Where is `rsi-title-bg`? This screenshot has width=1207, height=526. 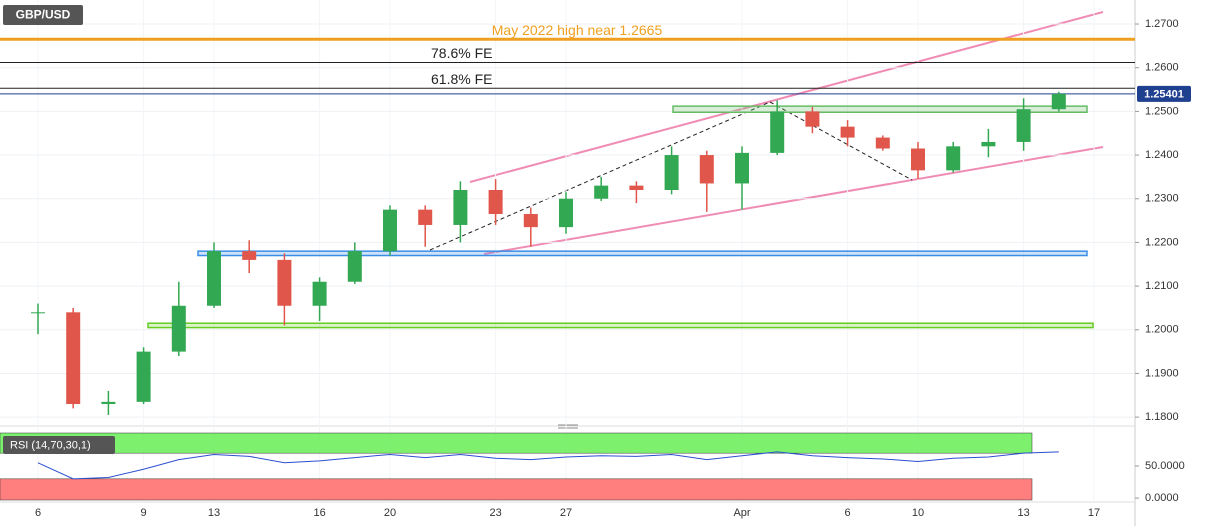 rsi-title-bg is located at coordinates (59, 445).